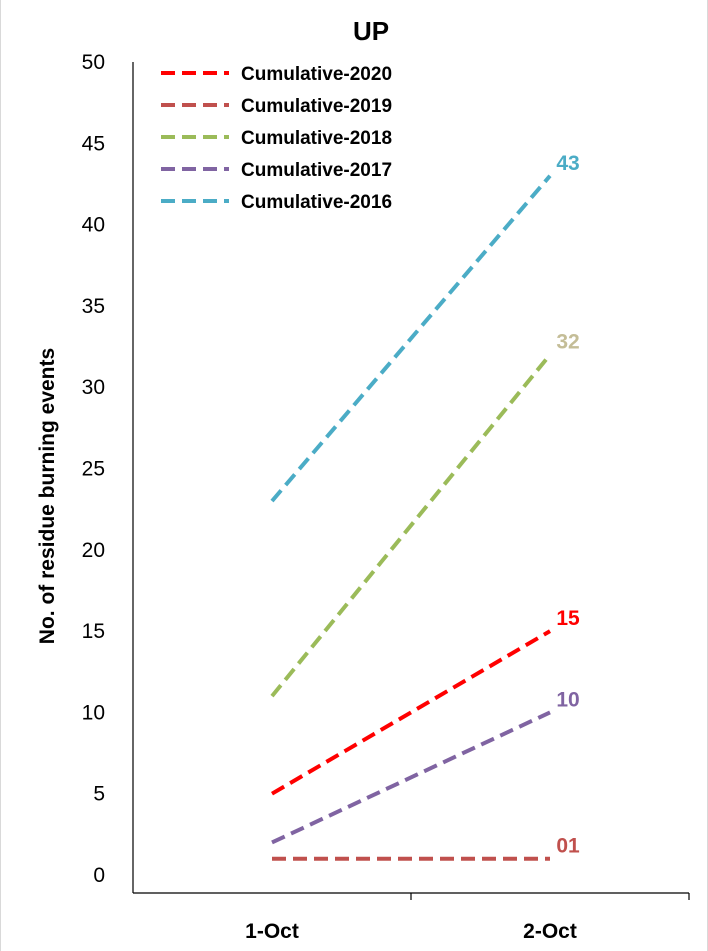 The height and width of the screenshot is (951, 708). Describe the element at coordinates (93, 387) in the screenshot. I see `y-tick-label: 30` at that location.